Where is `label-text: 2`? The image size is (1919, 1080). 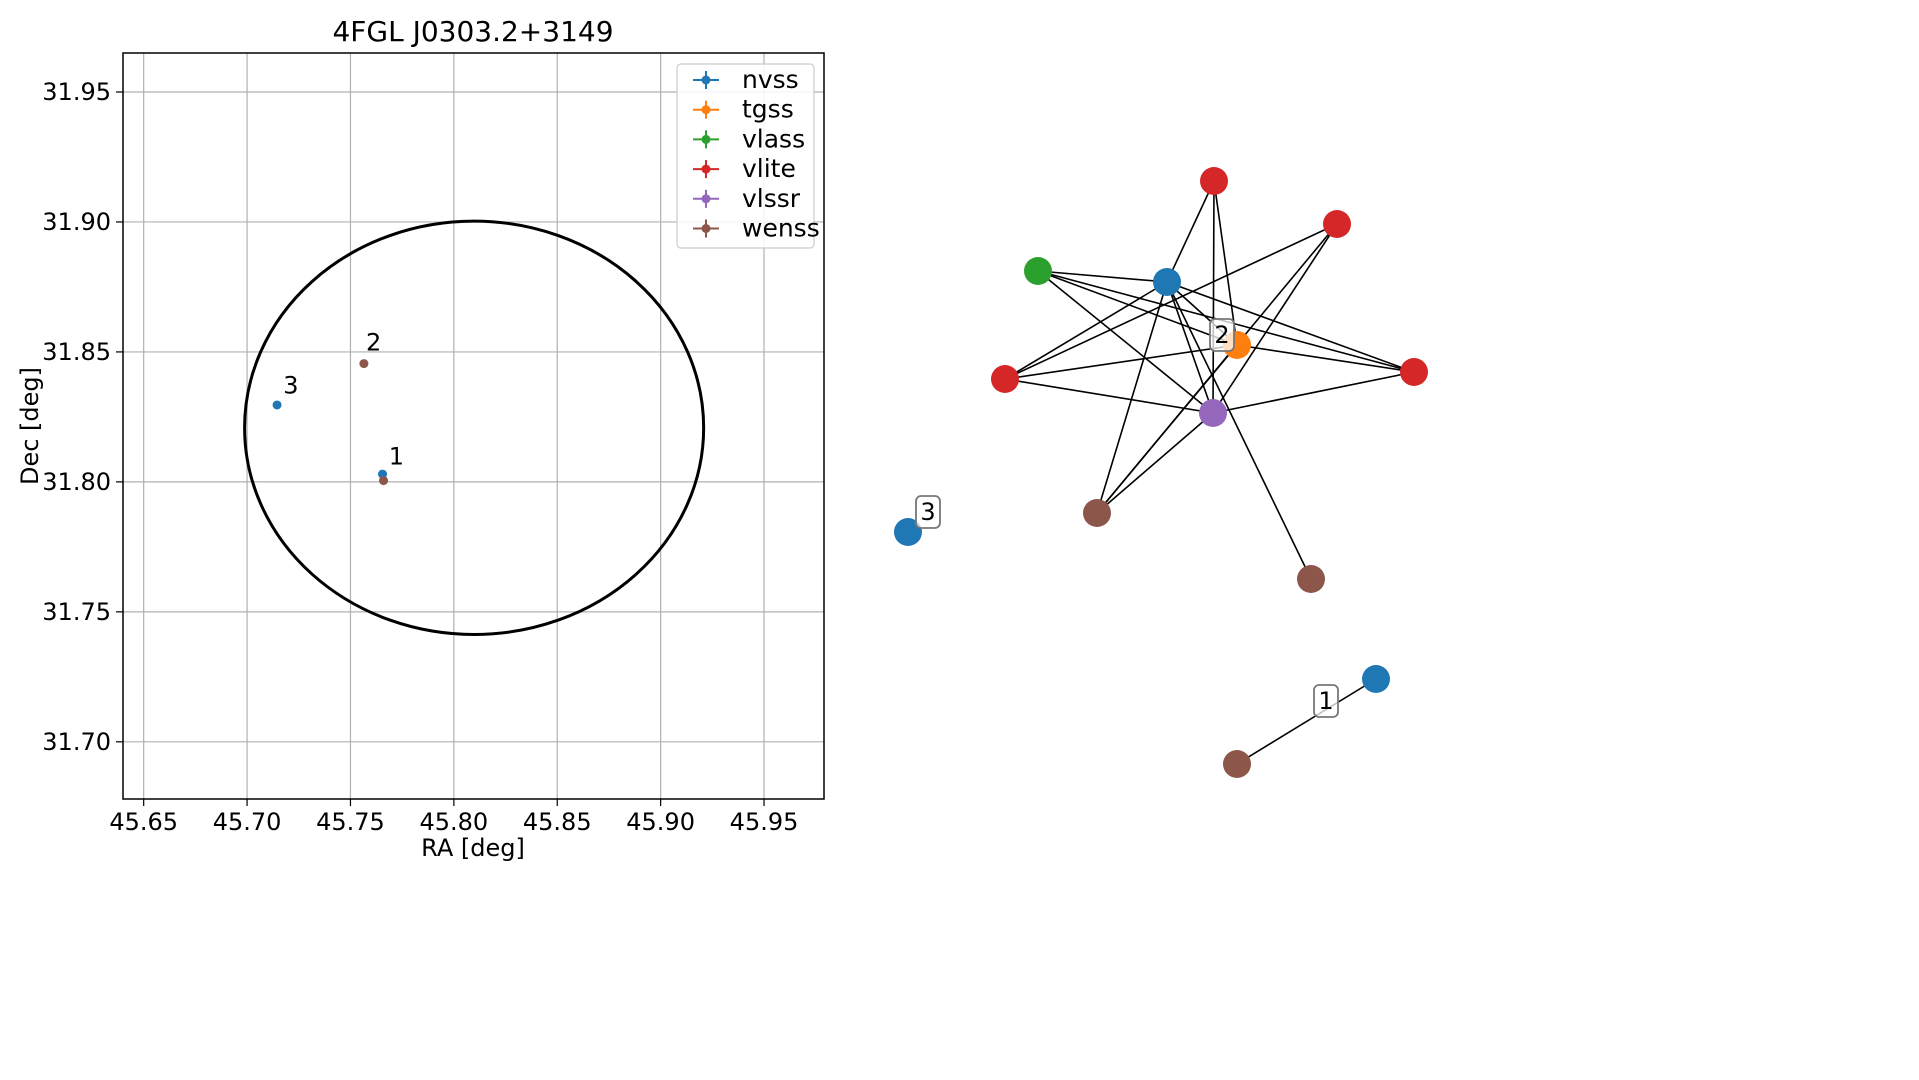 label-text: 2 is located at coordinates (1221, 335).